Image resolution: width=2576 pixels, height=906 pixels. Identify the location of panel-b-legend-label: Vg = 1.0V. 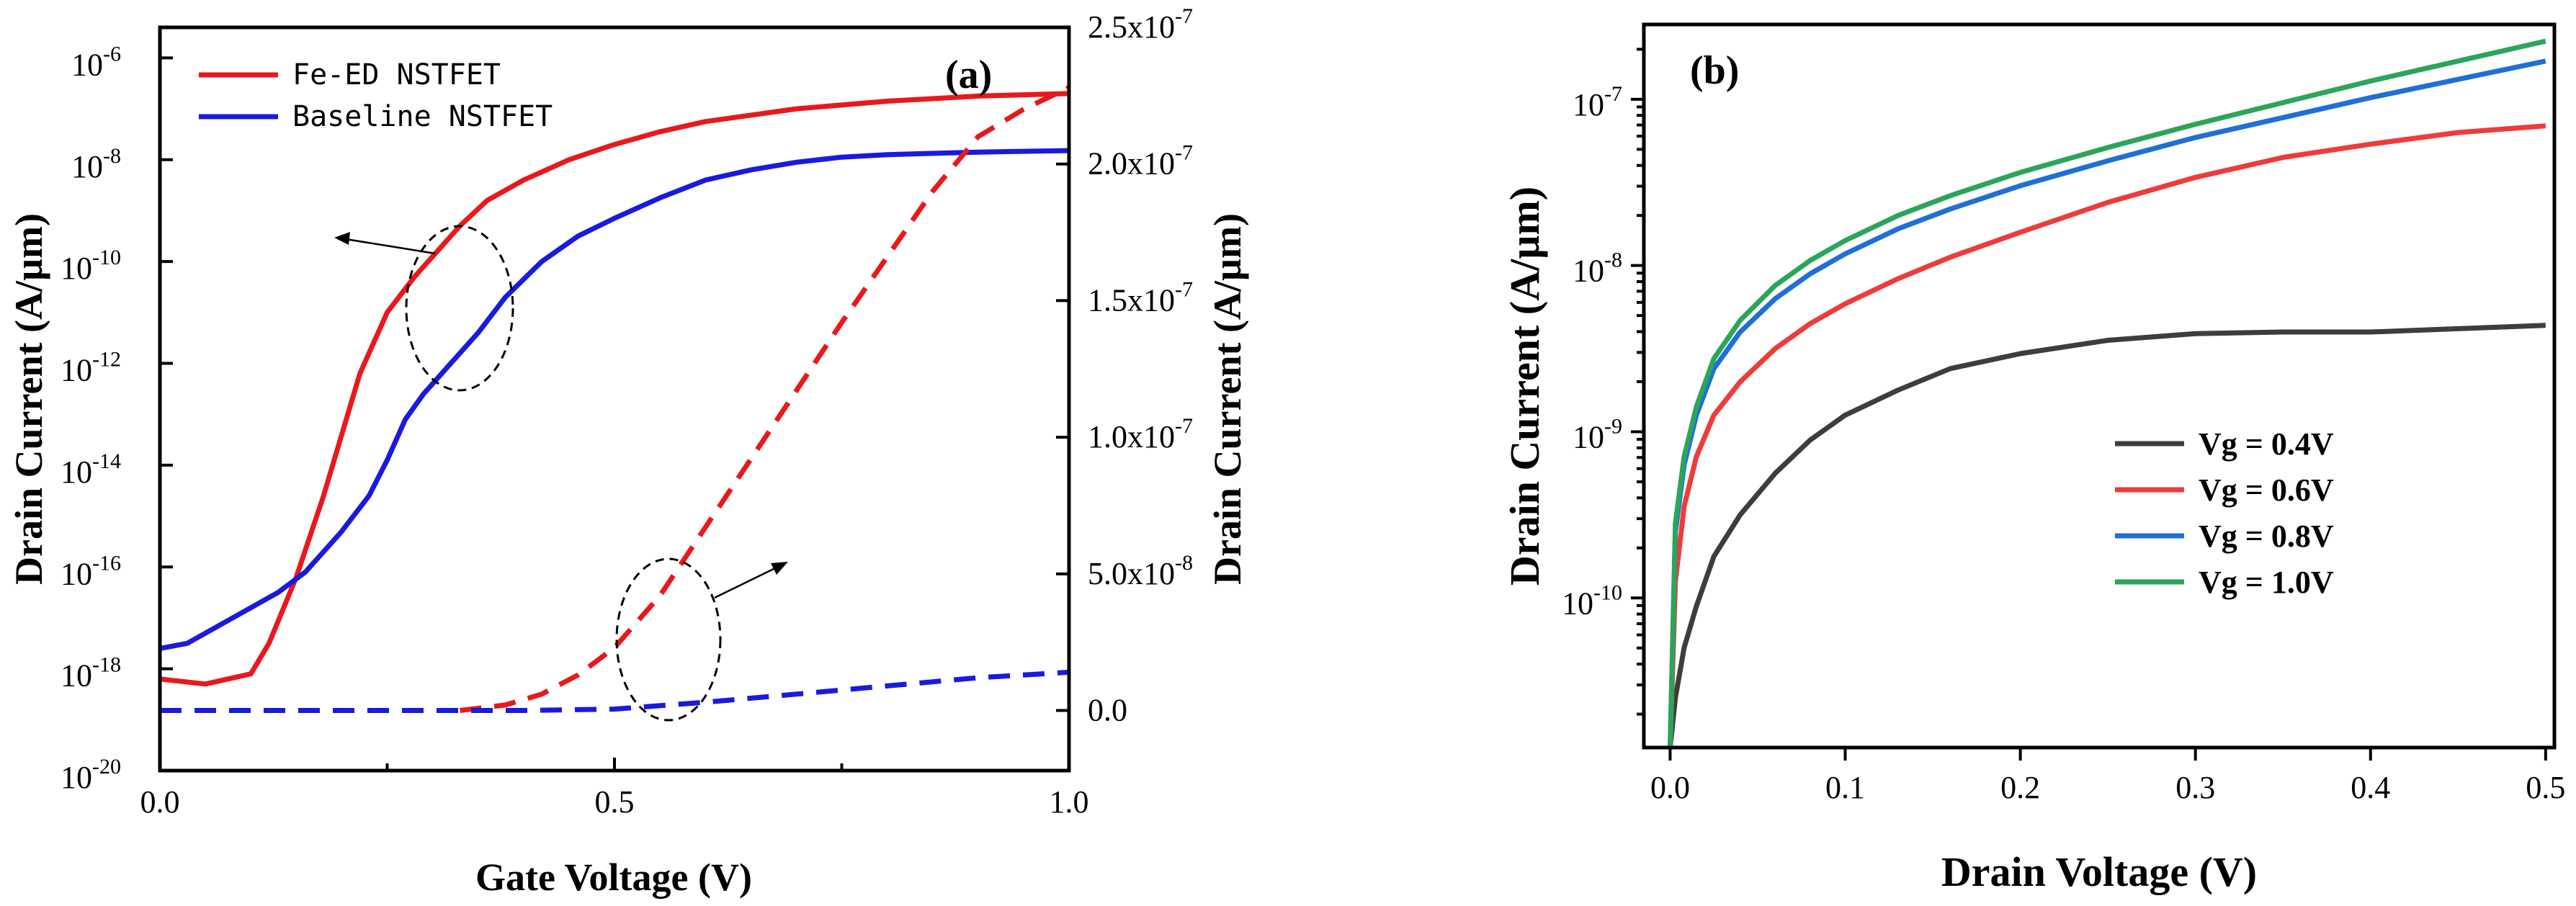
(2266, 582).